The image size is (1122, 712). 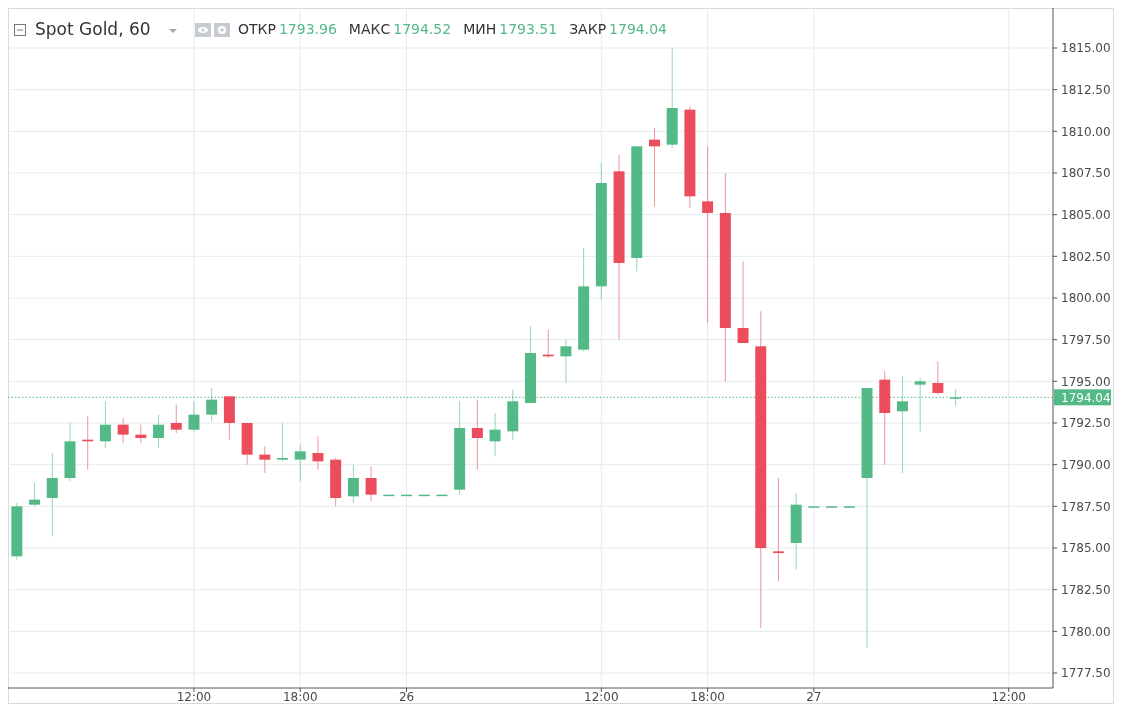 I want to click on y-tick-label: 1780.00, so click(x=1086, y=631).